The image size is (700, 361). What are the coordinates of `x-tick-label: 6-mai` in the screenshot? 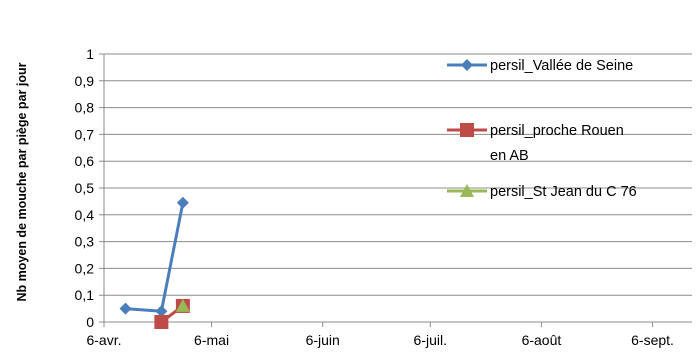 It's located at (211, 340).